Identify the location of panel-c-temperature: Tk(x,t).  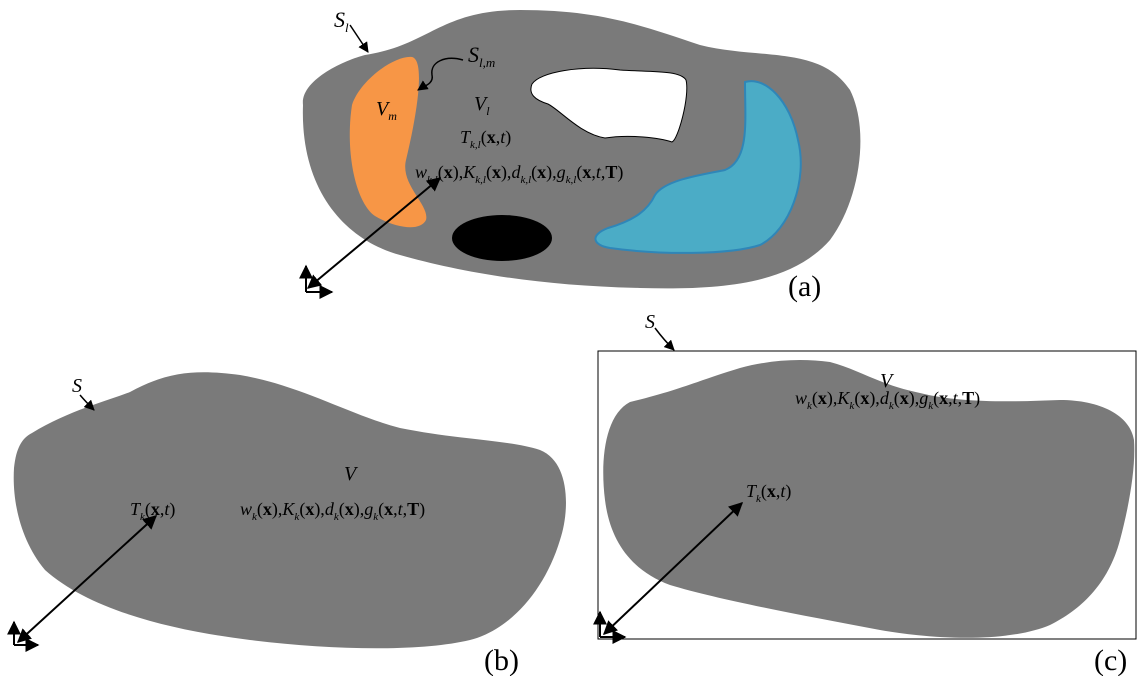
(768, 493).